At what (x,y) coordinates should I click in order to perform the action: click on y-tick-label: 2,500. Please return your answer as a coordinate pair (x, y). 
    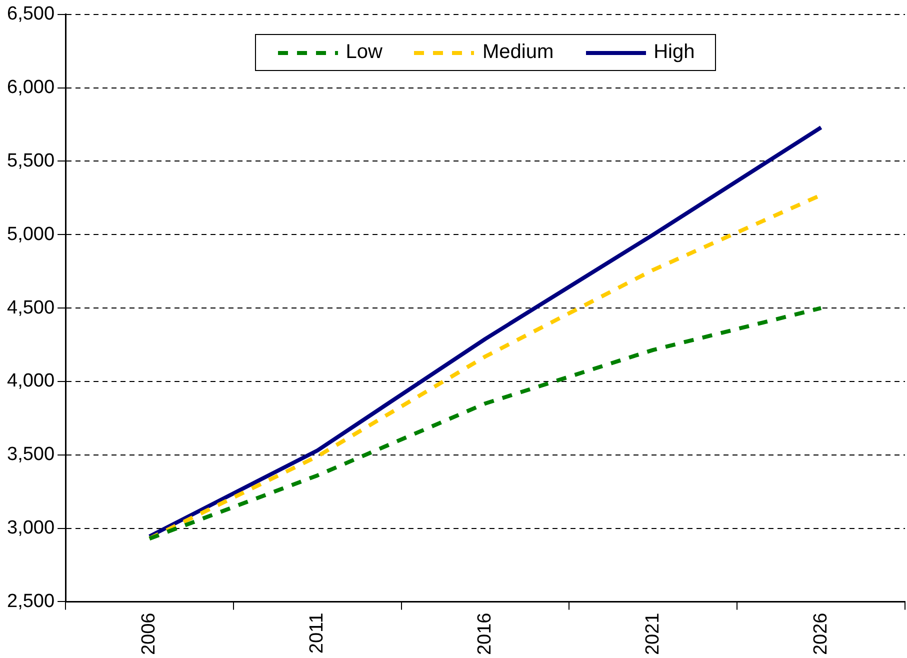
    Looking at the image, I should click on (31, 601).